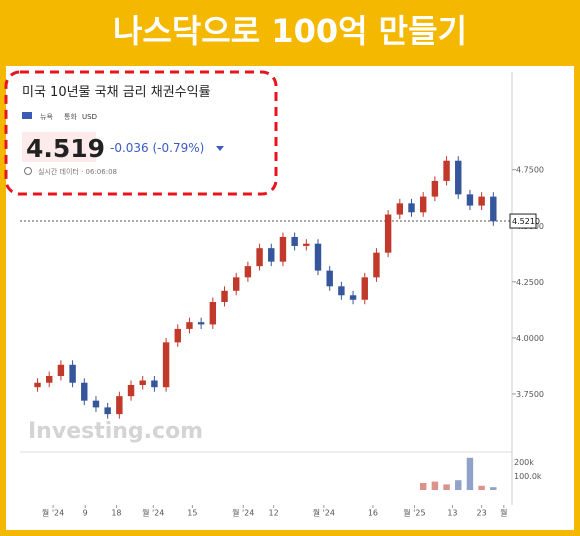  What do you see at coordinates (27, 115) in the screenshot?
I see `flag-icon` at bounding box center [27, 115].